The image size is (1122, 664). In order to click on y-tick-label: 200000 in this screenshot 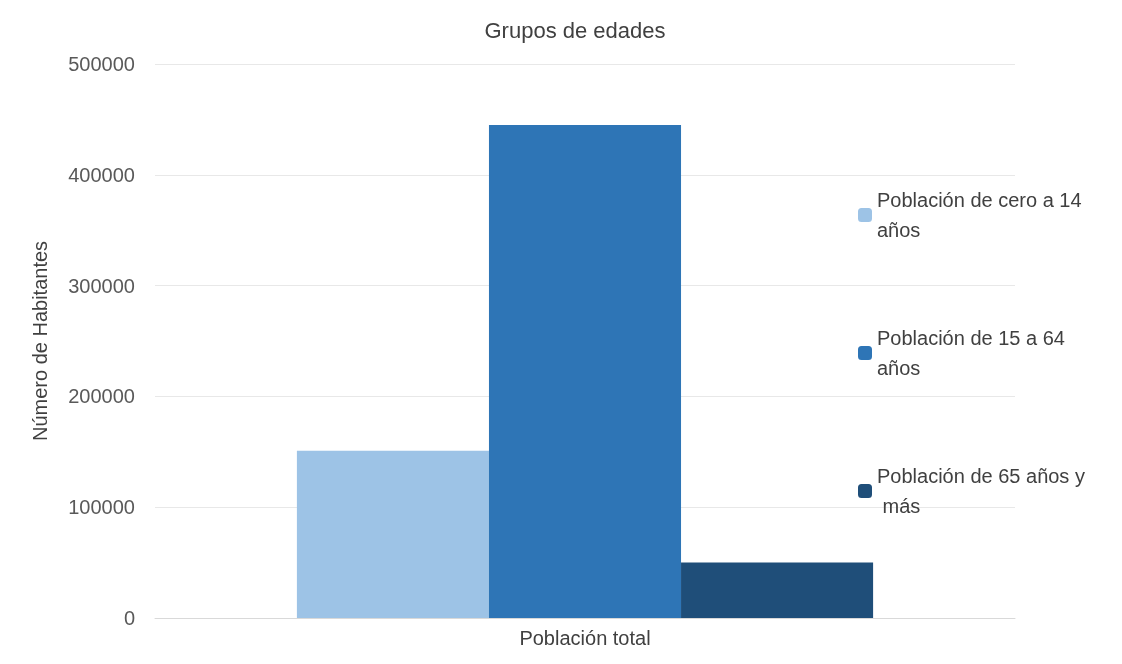, I will do `click(101, 396)`.